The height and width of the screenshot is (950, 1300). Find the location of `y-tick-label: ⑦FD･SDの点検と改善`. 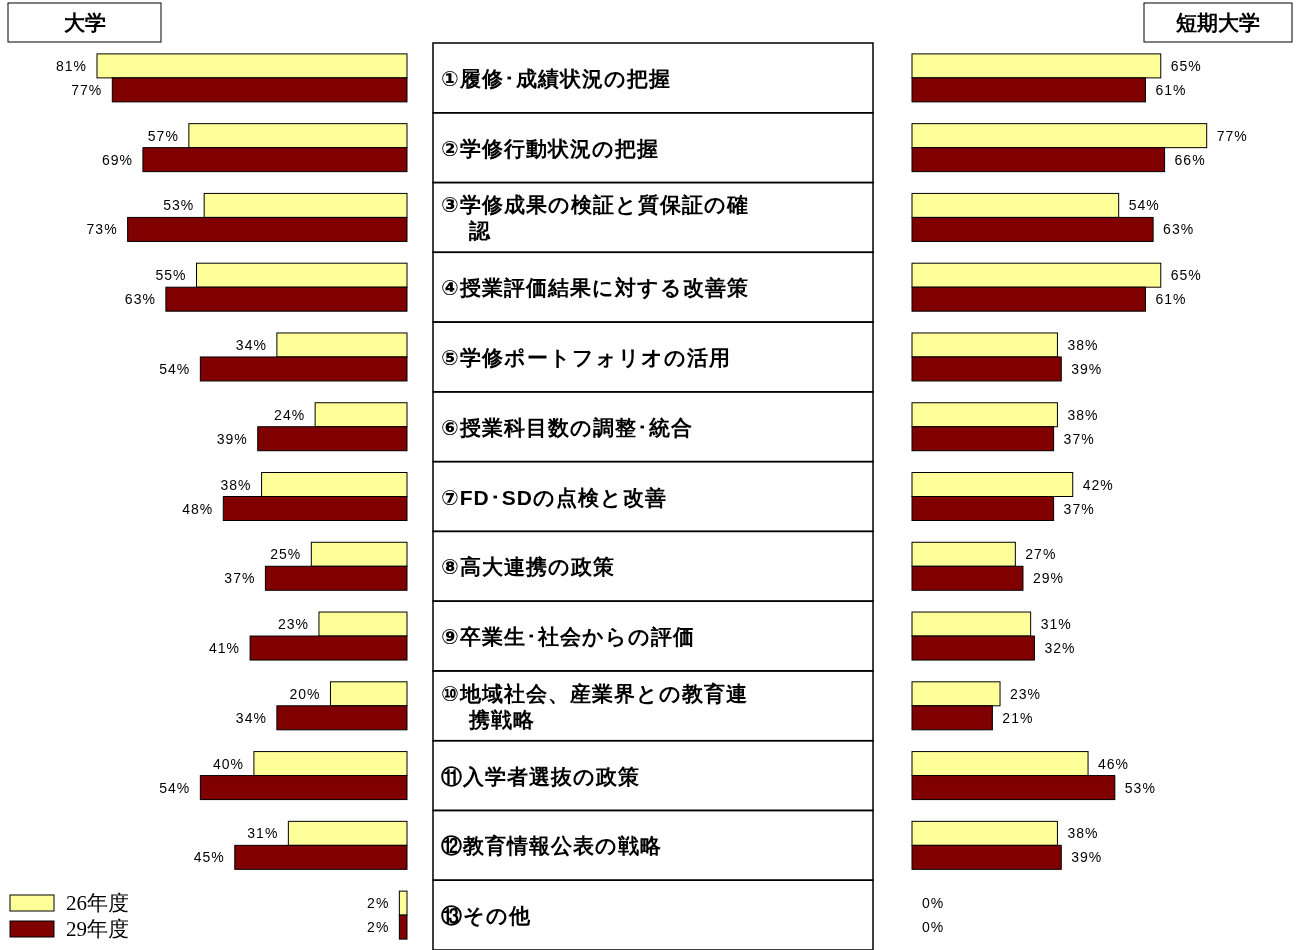

y-tick-label: ⑦FD･SDの点検と改善 is located at coordinates (554, 497).